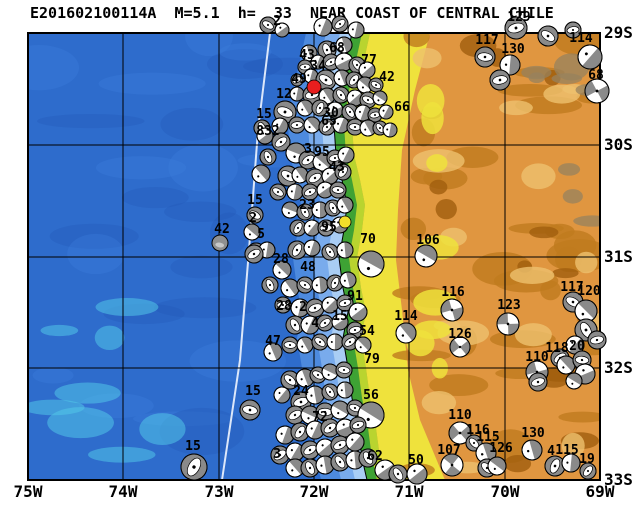 The width and height of the screenshot is (644, 510). What do you see at coordinates (322, 152) in the screenshot?
I see `mechanism-label: 95` at bounding box center [322, 152].